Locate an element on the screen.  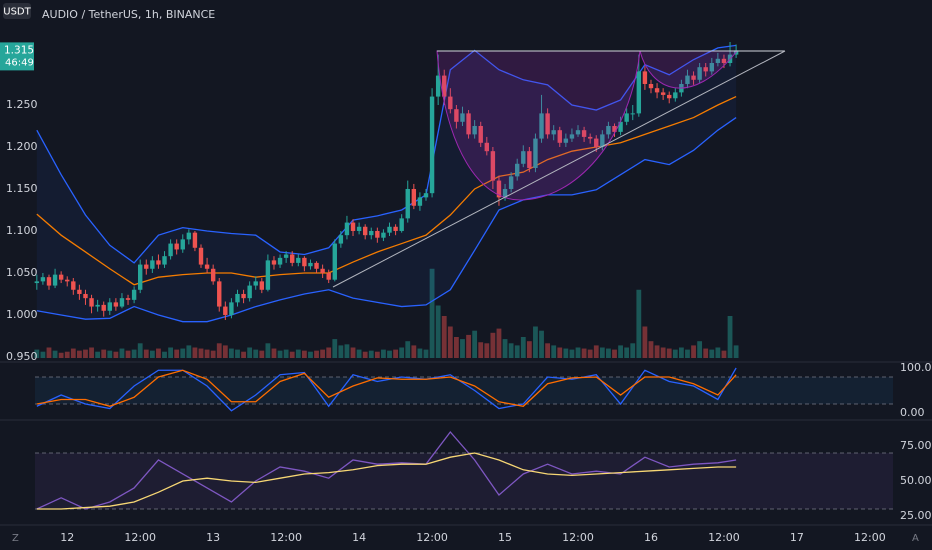
countdown-label: 46:49 is located at coordinates (19, 62).